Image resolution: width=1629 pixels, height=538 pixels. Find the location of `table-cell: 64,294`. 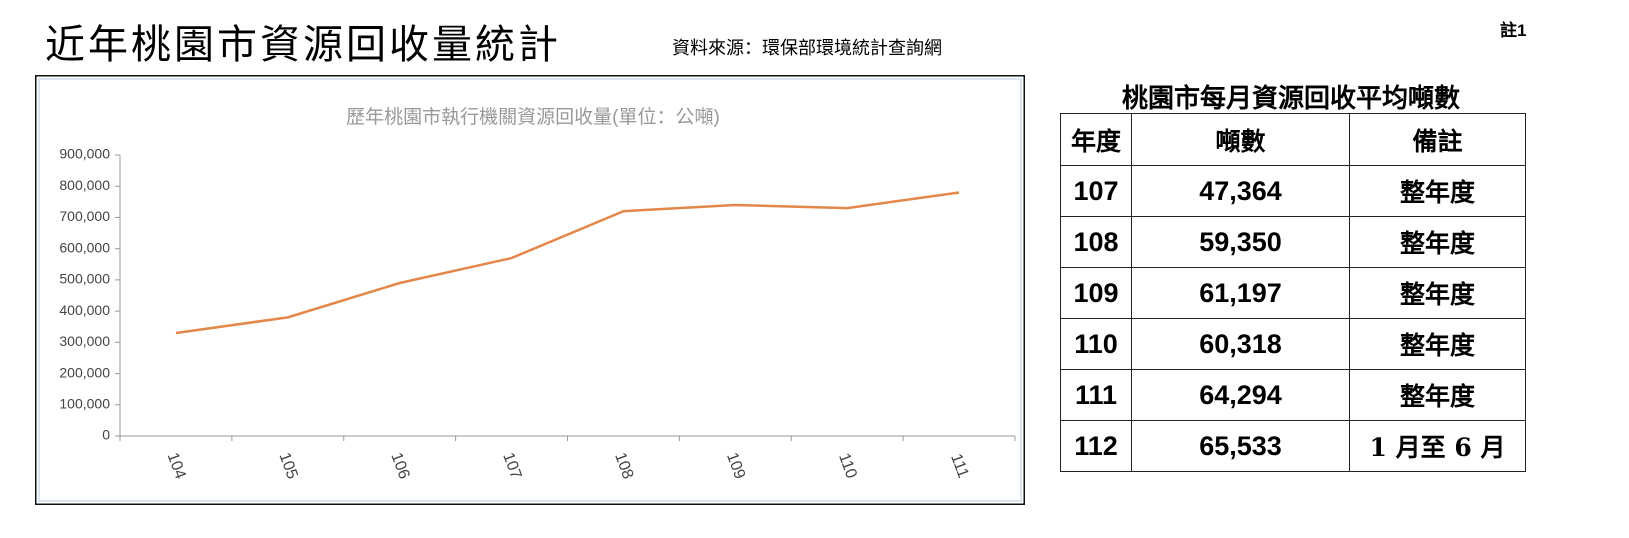

table-cell: 64,294 is located at coordinates (1240, 395).